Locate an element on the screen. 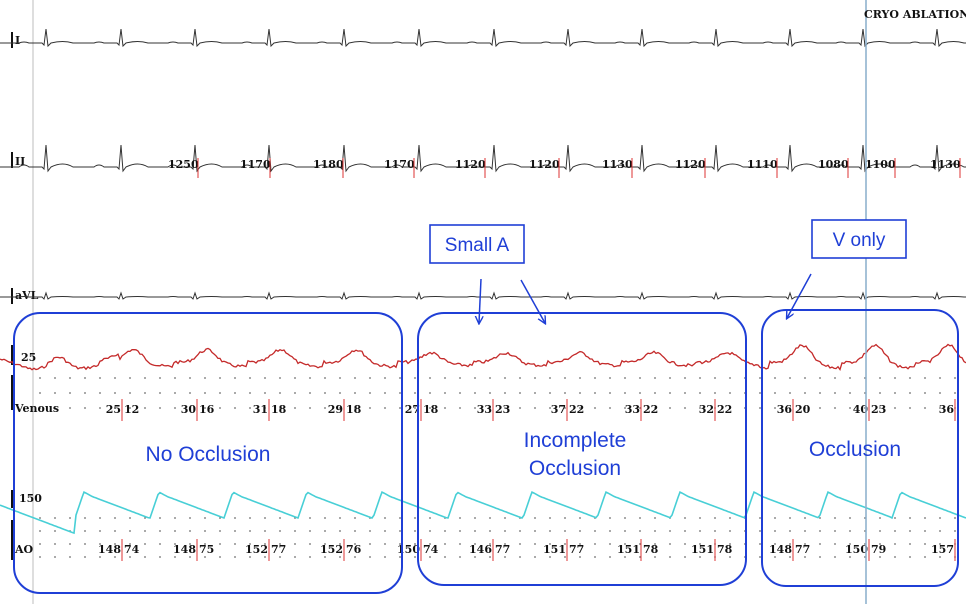 The width and height of the screenshot is (966, 604). venous-scale-label: 25 is located at coordinates (28, 357).